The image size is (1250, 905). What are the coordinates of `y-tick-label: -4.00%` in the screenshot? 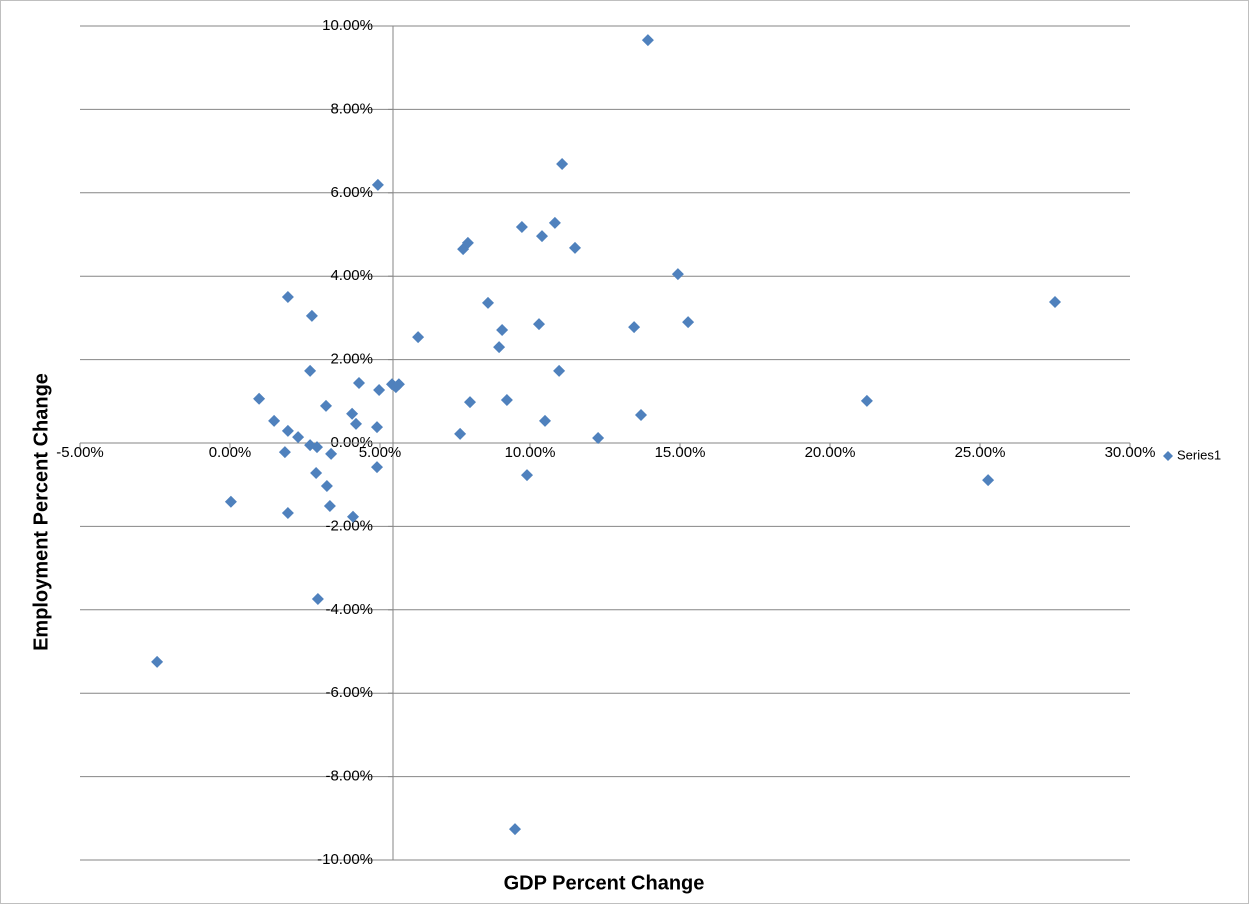 It's located at (349, 609).